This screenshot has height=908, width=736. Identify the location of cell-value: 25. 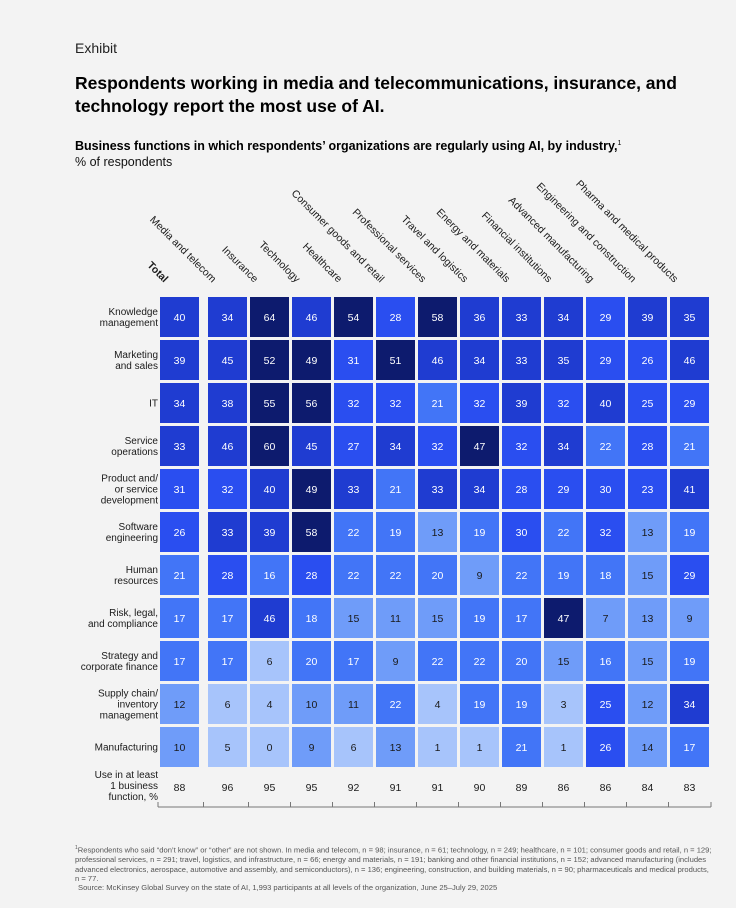
(648, 404).